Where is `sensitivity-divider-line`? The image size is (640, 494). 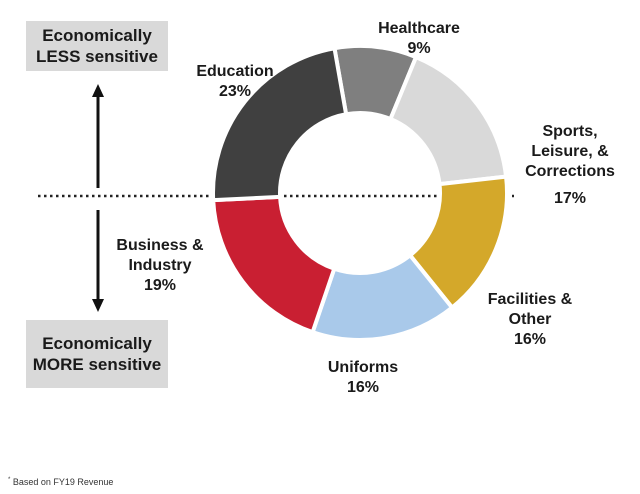
sensitivity-divider-line is located at coordinates (276, 196).